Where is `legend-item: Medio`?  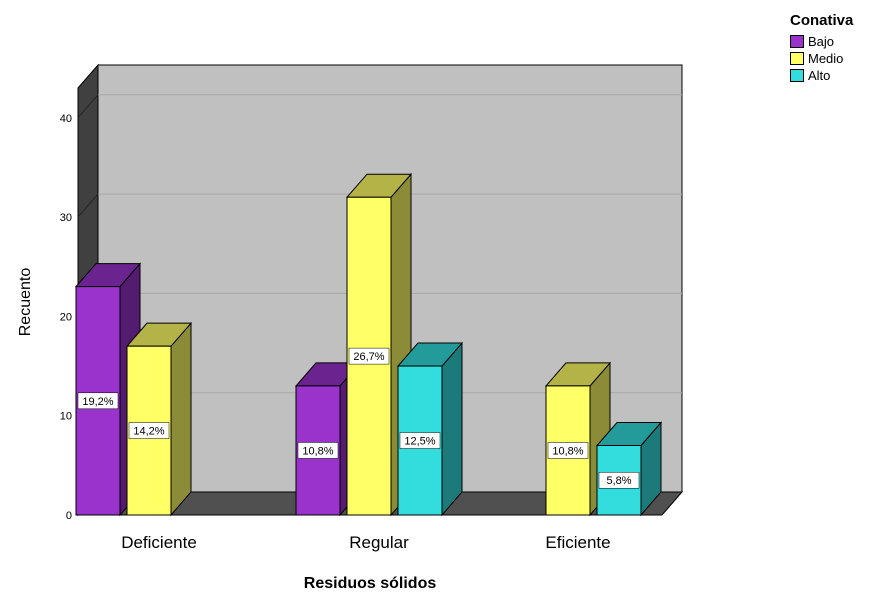
legend-item: Medio is located at coordinates (837, 58).